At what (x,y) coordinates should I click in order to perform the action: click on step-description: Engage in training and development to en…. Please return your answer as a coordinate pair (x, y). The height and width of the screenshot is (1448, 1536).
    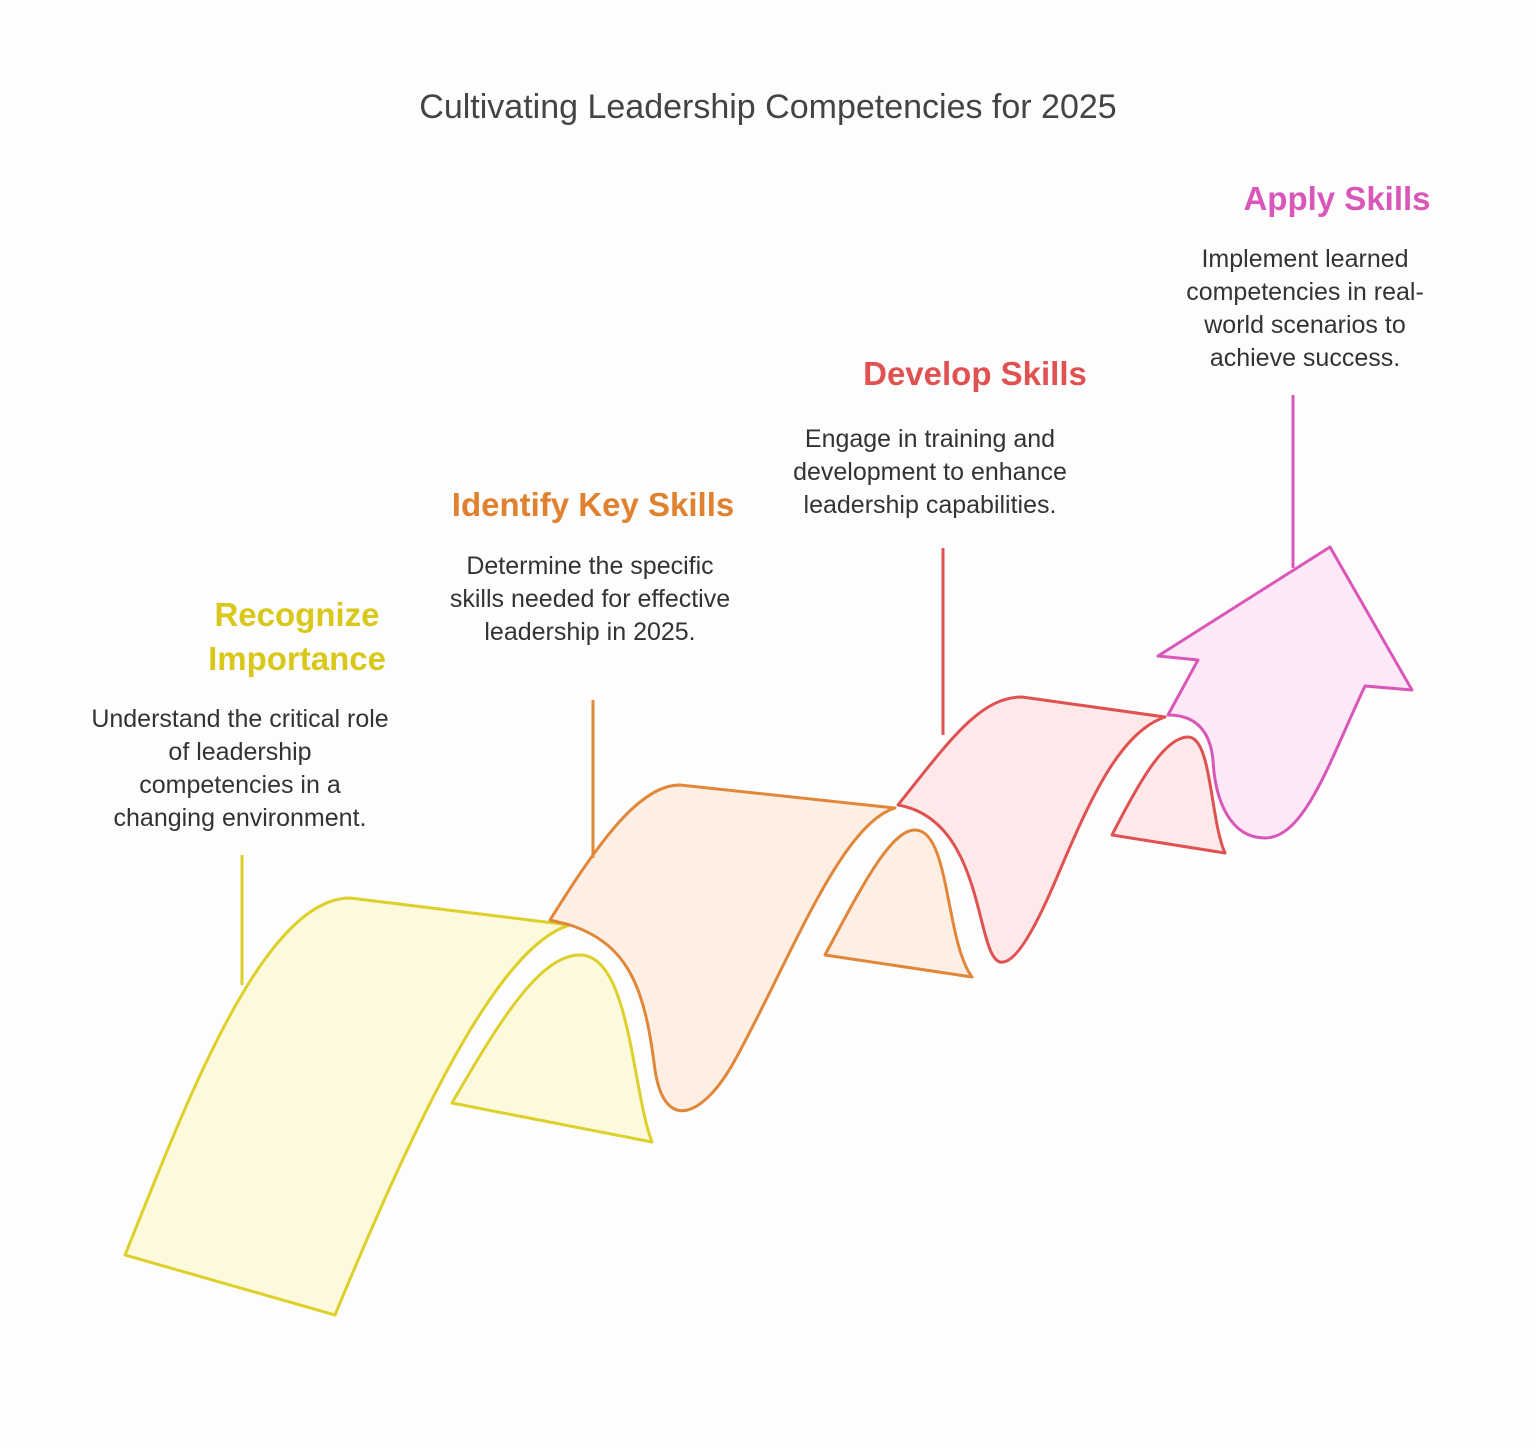
    Looking at the image, I should click on (930, 472).